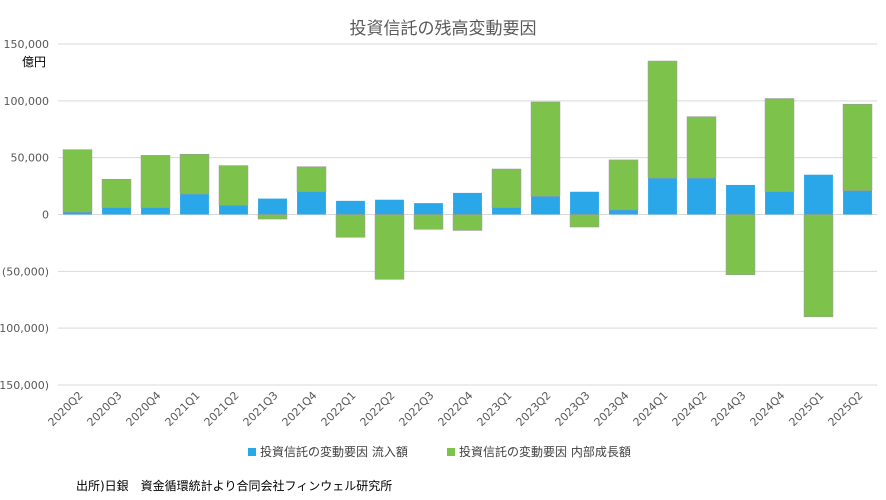  I want to click on x-tick-label: 2021Q1, so click(183, 409).